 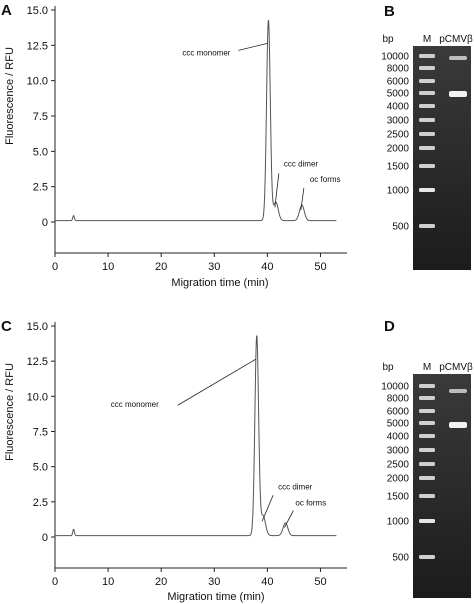 What do you see at coordinates (320, 267) in the screenshot?
I see `x-tick-label: 50` at bounding box center [320, 267].